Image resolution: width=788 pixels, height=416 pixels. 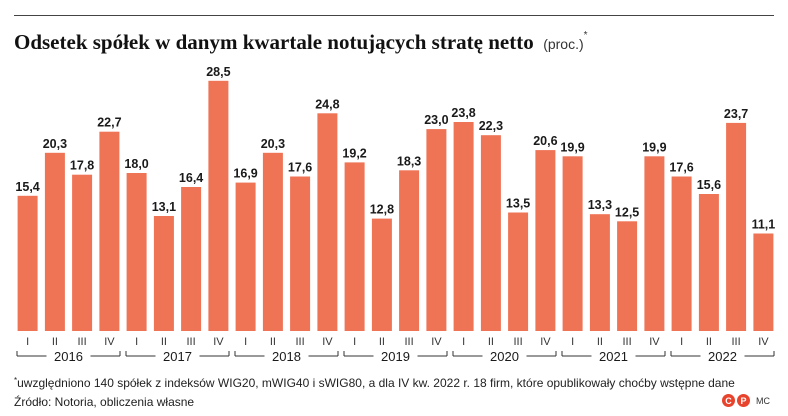 I want to click on logo-letter-c: C, so click(x=728, y=400).